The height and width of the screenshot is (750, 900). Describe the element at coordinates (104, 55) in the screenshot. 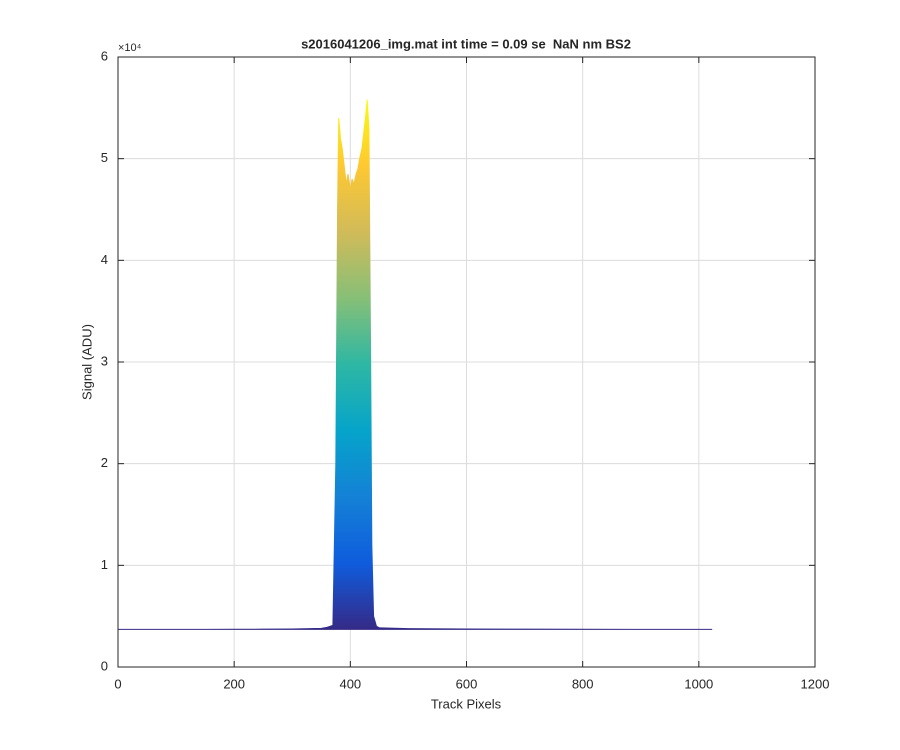

I see `y-tick-label: 6` at that location.